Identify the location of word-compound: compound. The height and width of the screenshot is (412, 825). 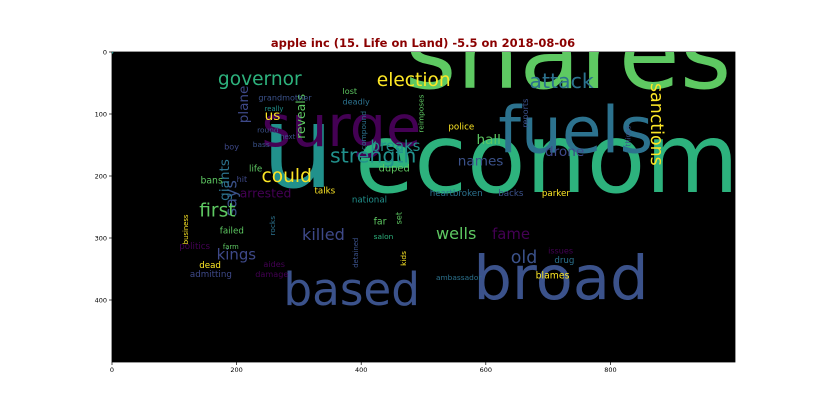
(363, 130).